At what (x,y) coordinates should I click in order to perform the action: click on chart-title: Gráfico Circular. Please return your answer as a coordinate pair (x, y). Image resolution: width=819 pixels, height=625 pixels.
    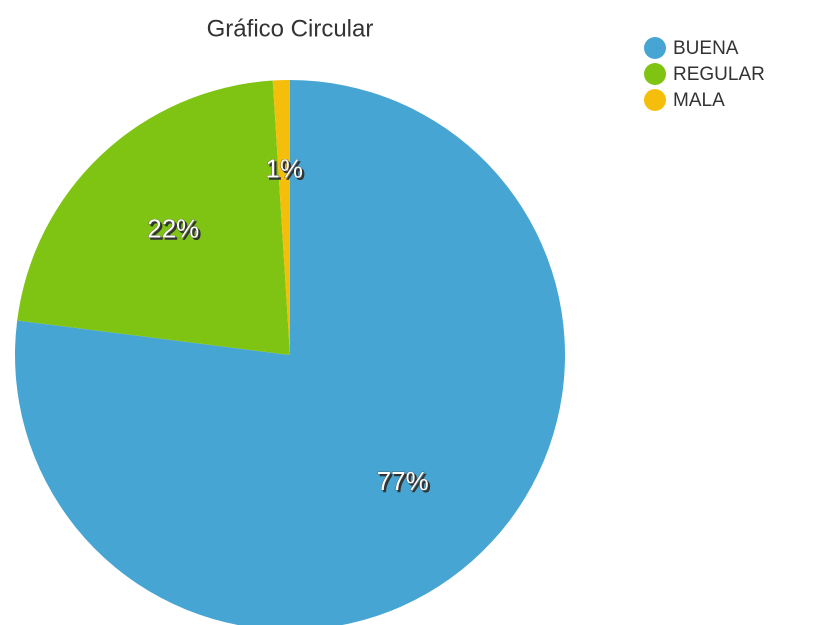
    Looking at the image, I should click on (290, 28).